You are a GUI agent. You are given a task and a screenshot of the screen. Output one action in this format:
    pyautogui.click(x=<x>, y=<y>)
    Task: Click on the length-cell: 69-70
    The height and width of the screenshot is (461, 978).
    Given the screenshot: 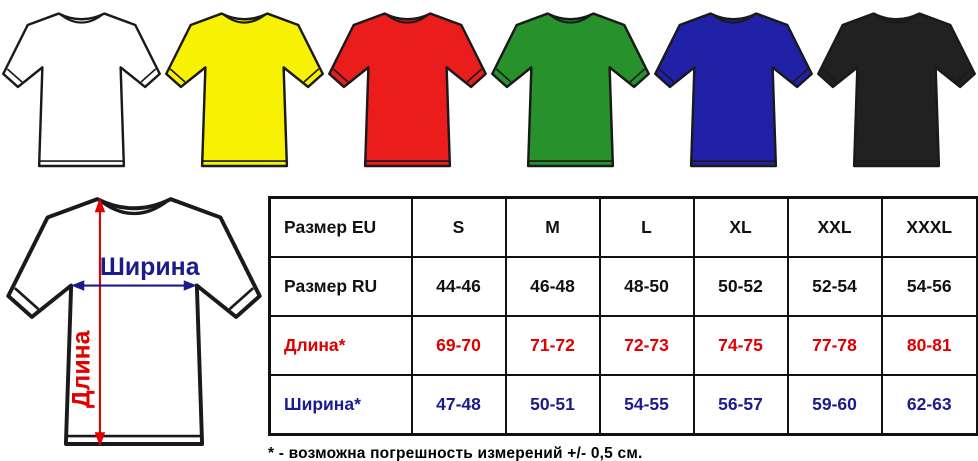 What is the action you would take?
    pyautogui.click(x=458, y=345)
    